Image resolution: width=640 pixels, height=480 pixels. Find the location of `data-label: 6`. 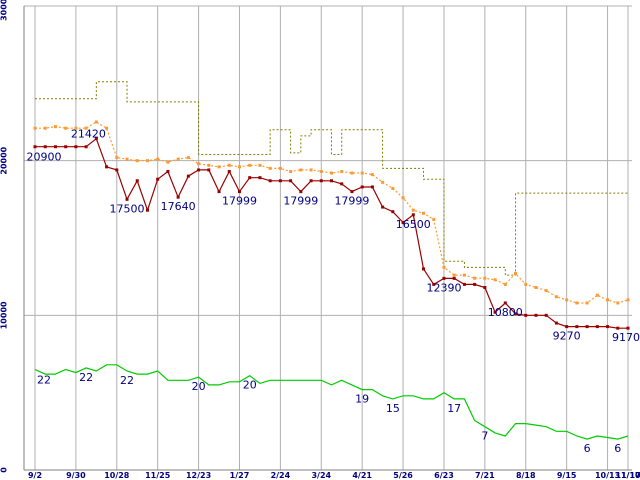

data-label: 6 is located at coordinates (587, 448).